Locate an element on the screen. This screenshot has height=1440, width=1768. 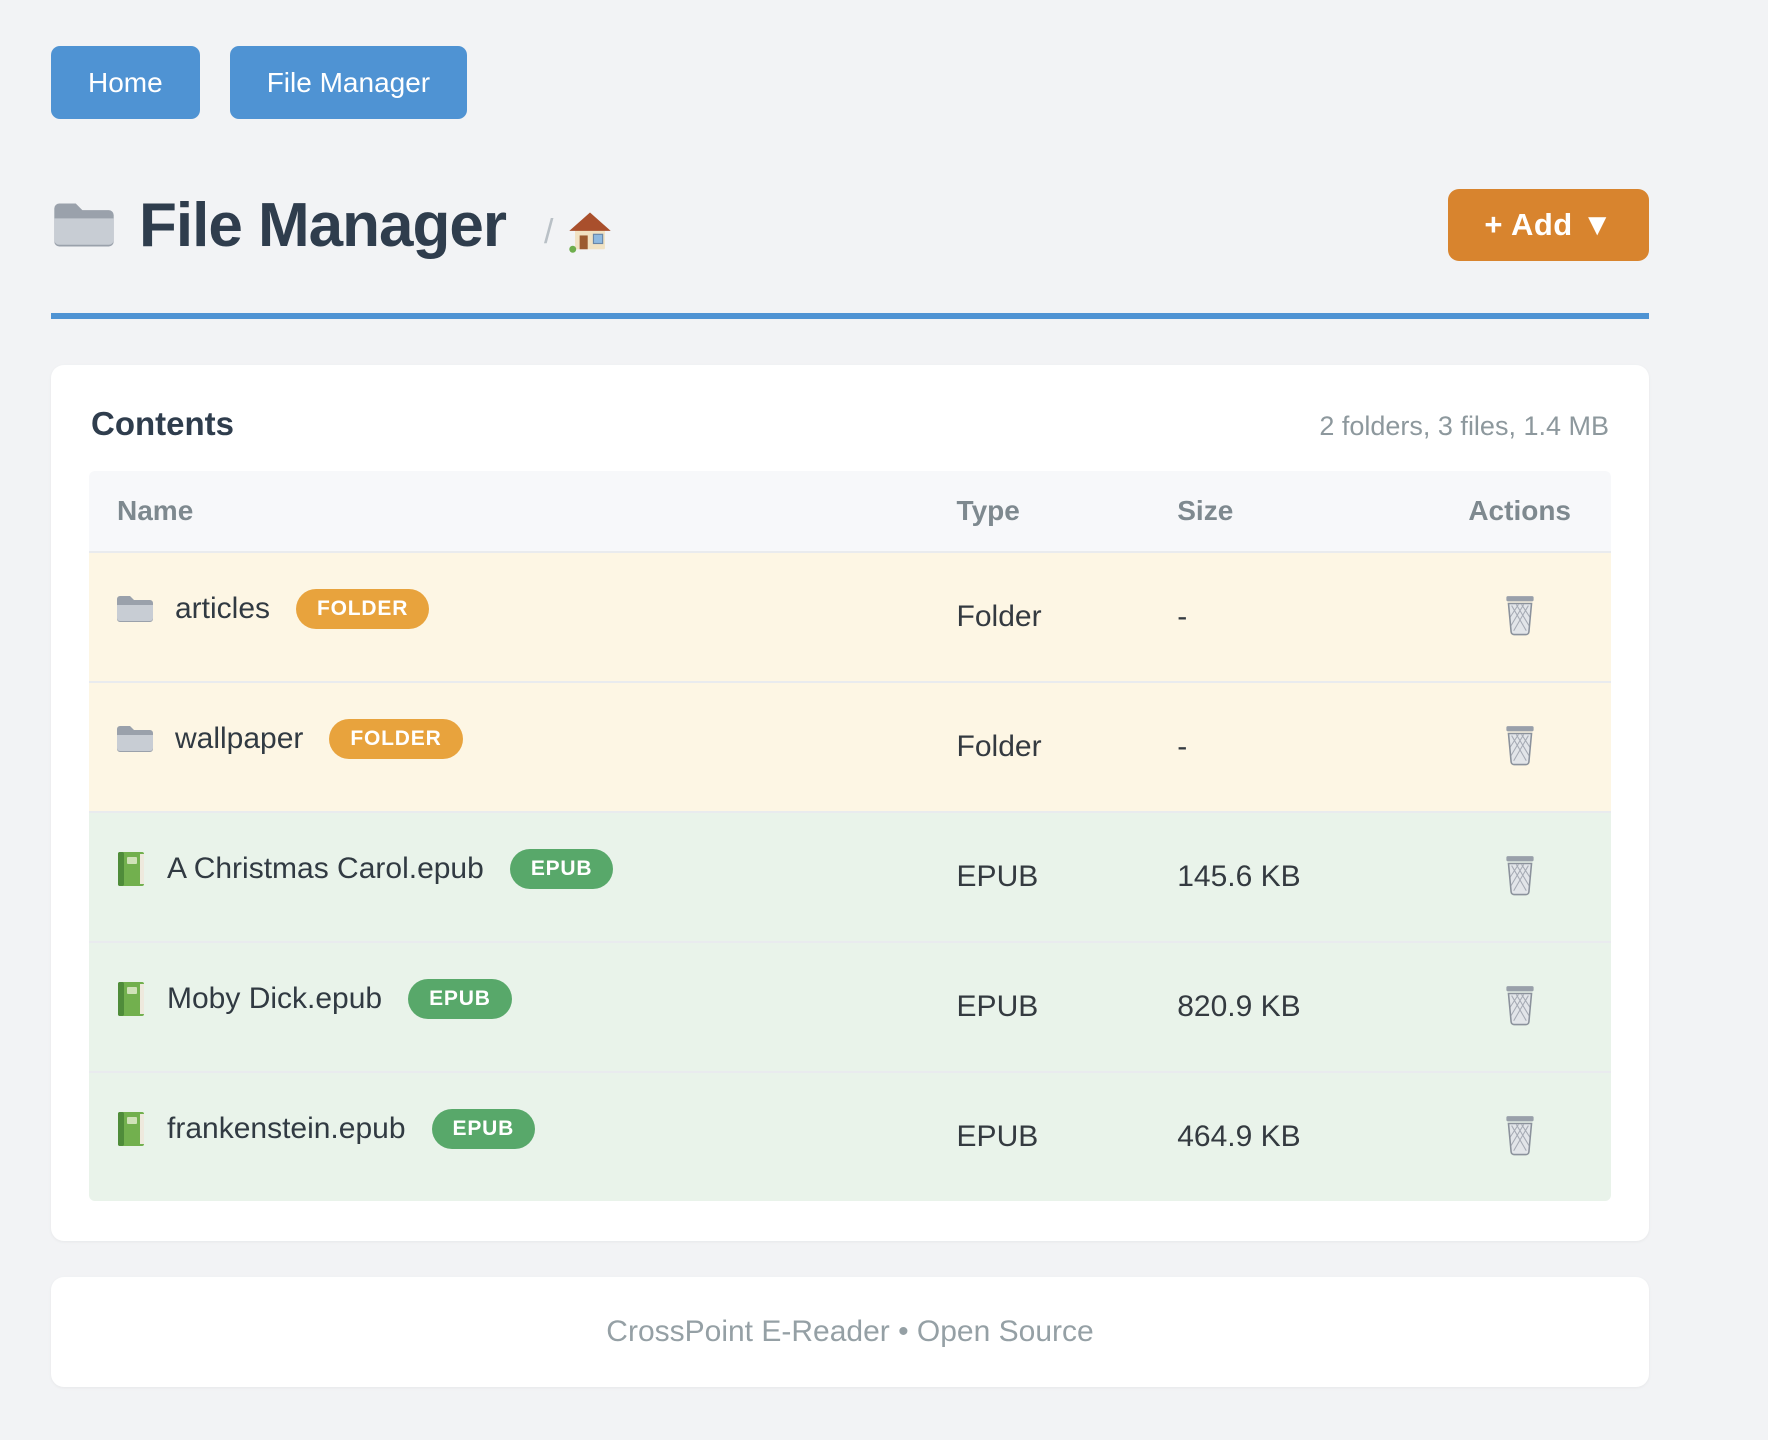
table-row: articles FOLDER Folder - is located at coordinates (850, 617).